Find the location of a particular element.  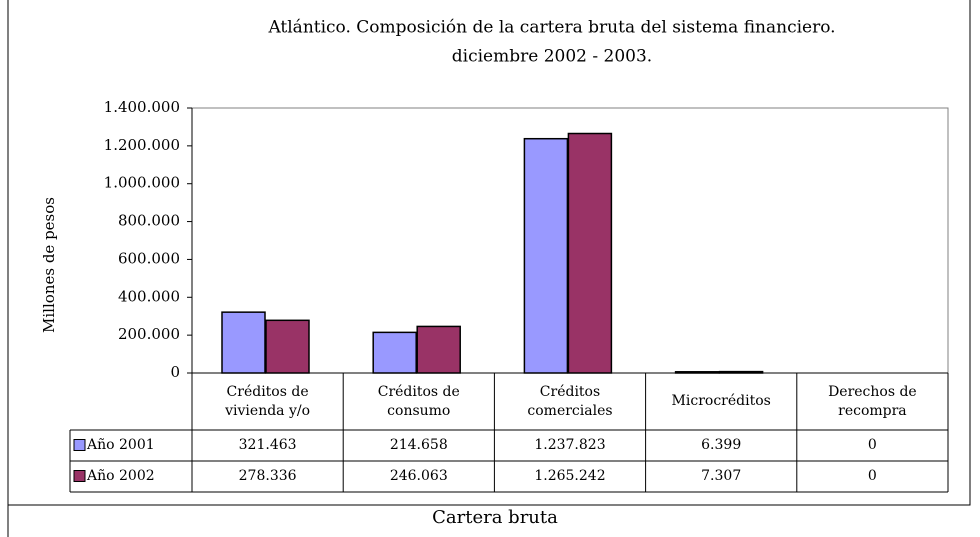

x-tick-label: Microcréditos is located at coordinates (721, 401).